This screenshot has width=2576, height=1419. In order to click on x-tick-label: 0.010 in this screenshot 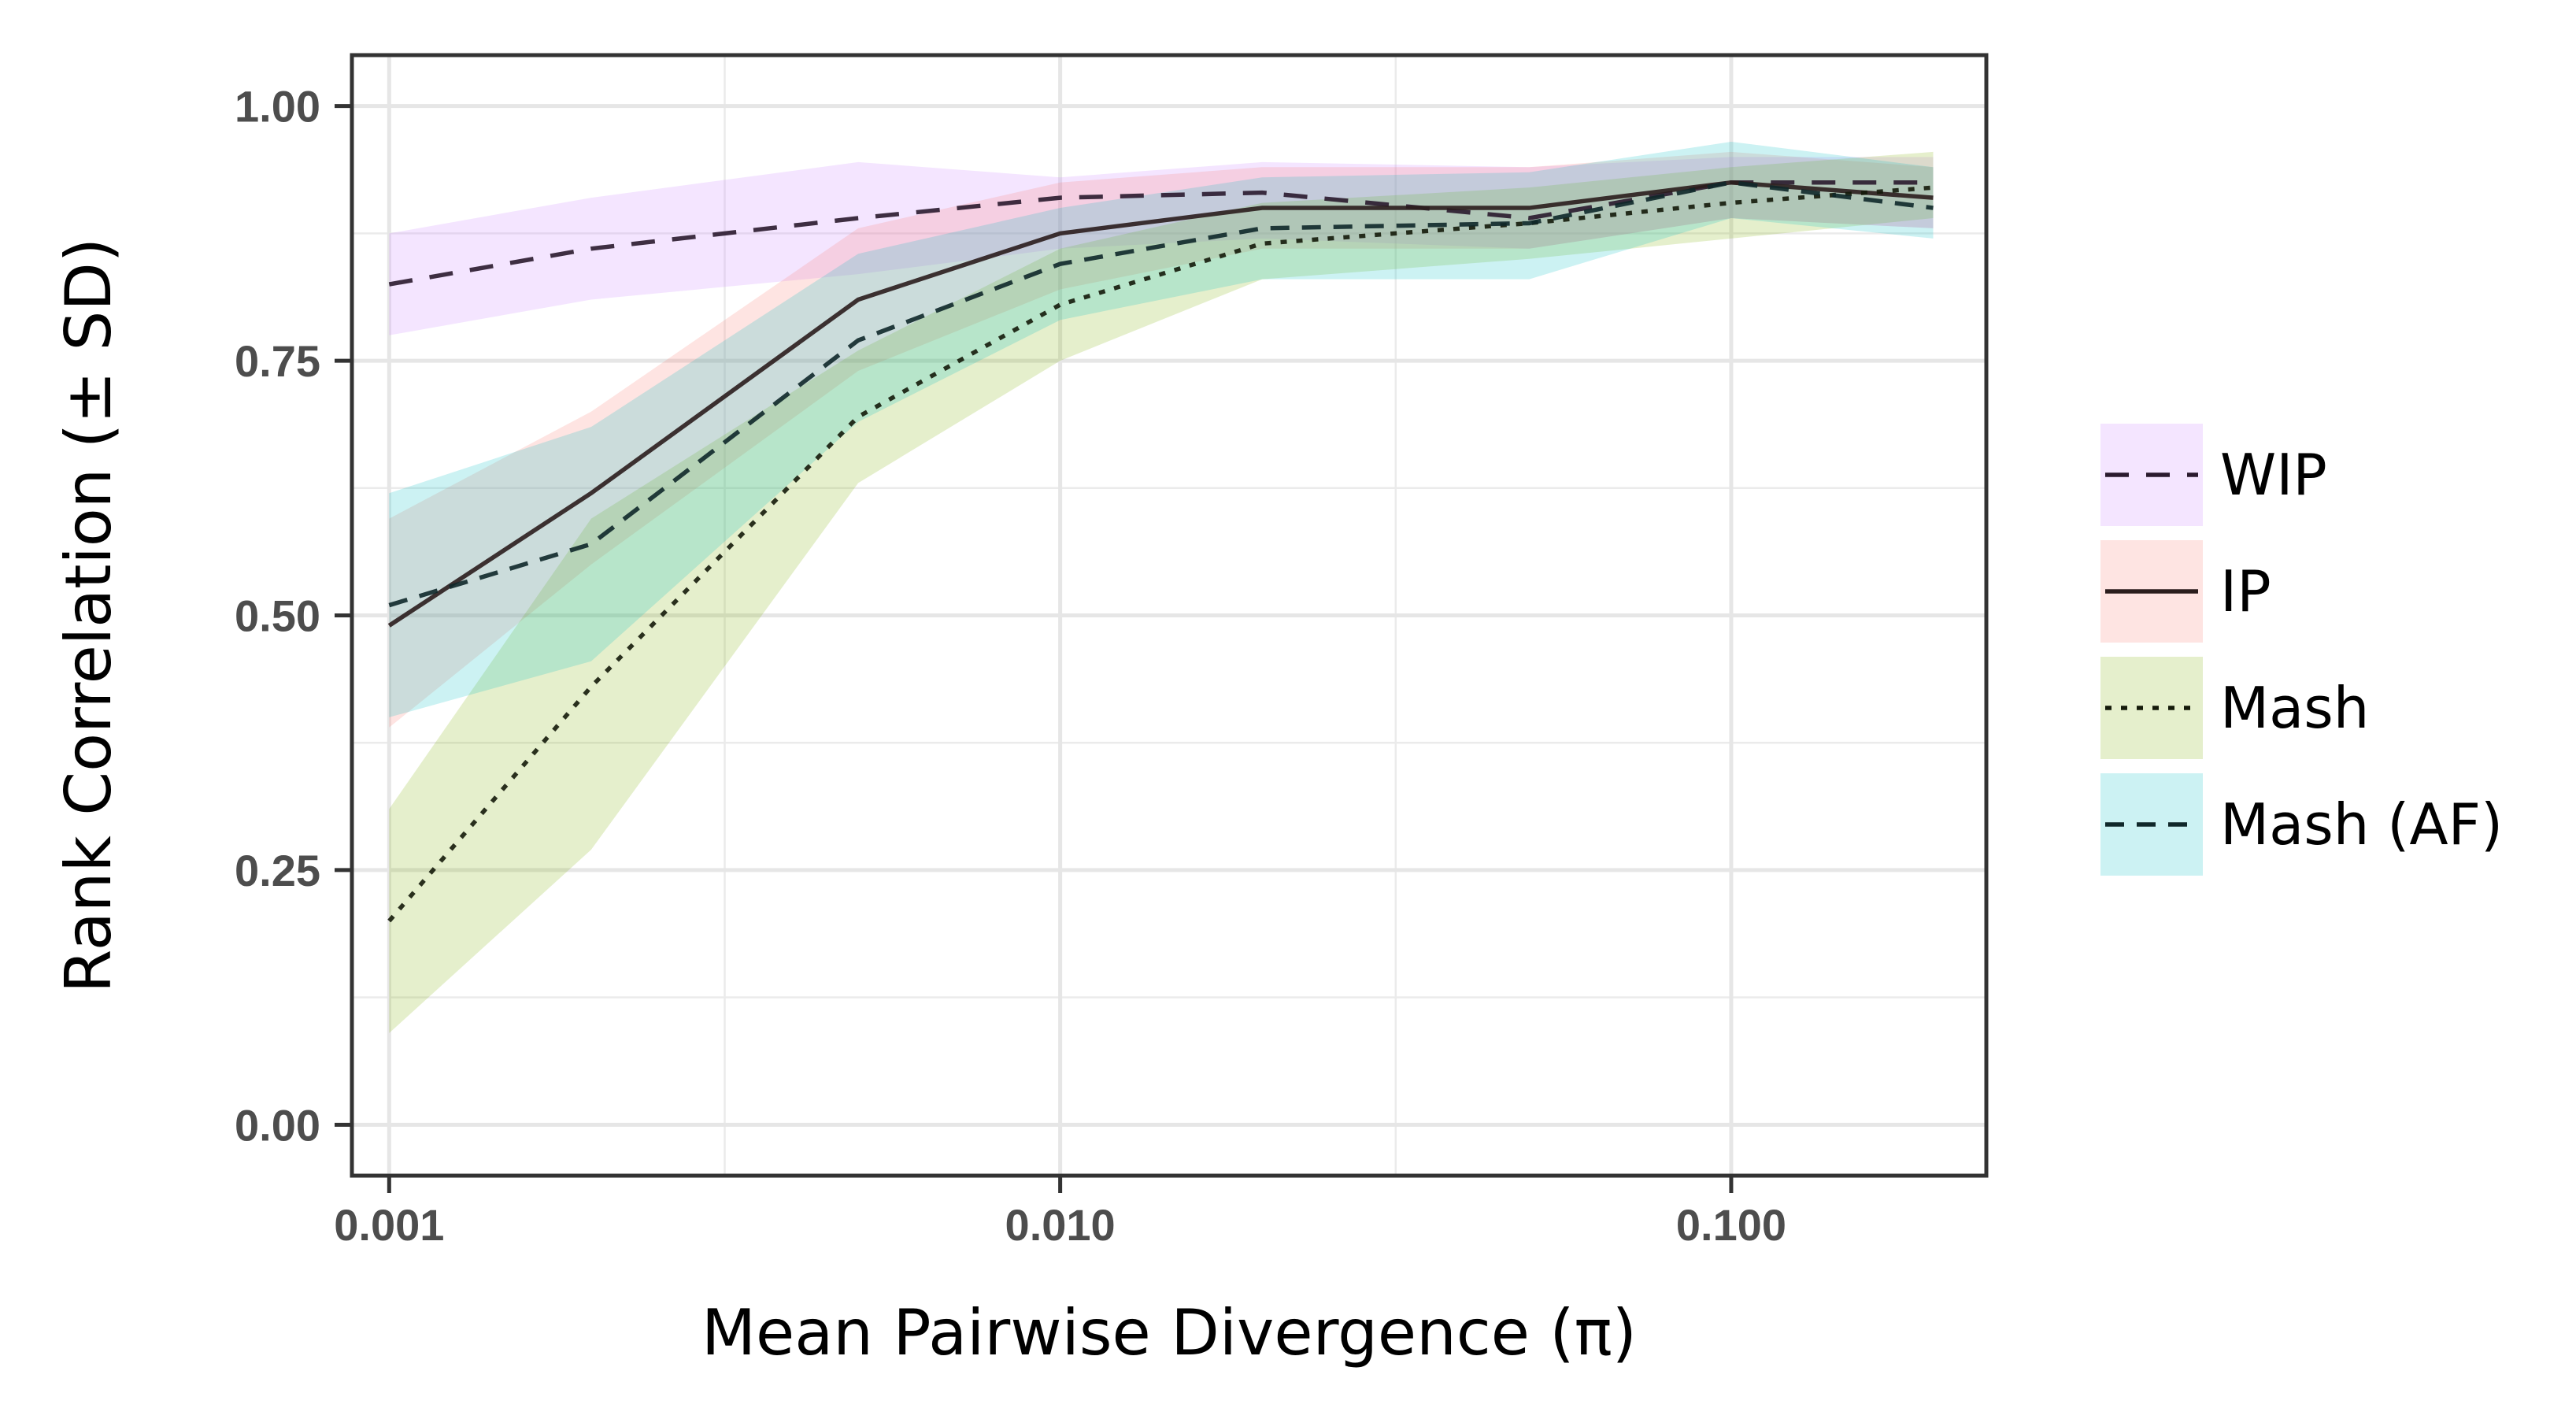, I will do `click(1060, 1225)`.